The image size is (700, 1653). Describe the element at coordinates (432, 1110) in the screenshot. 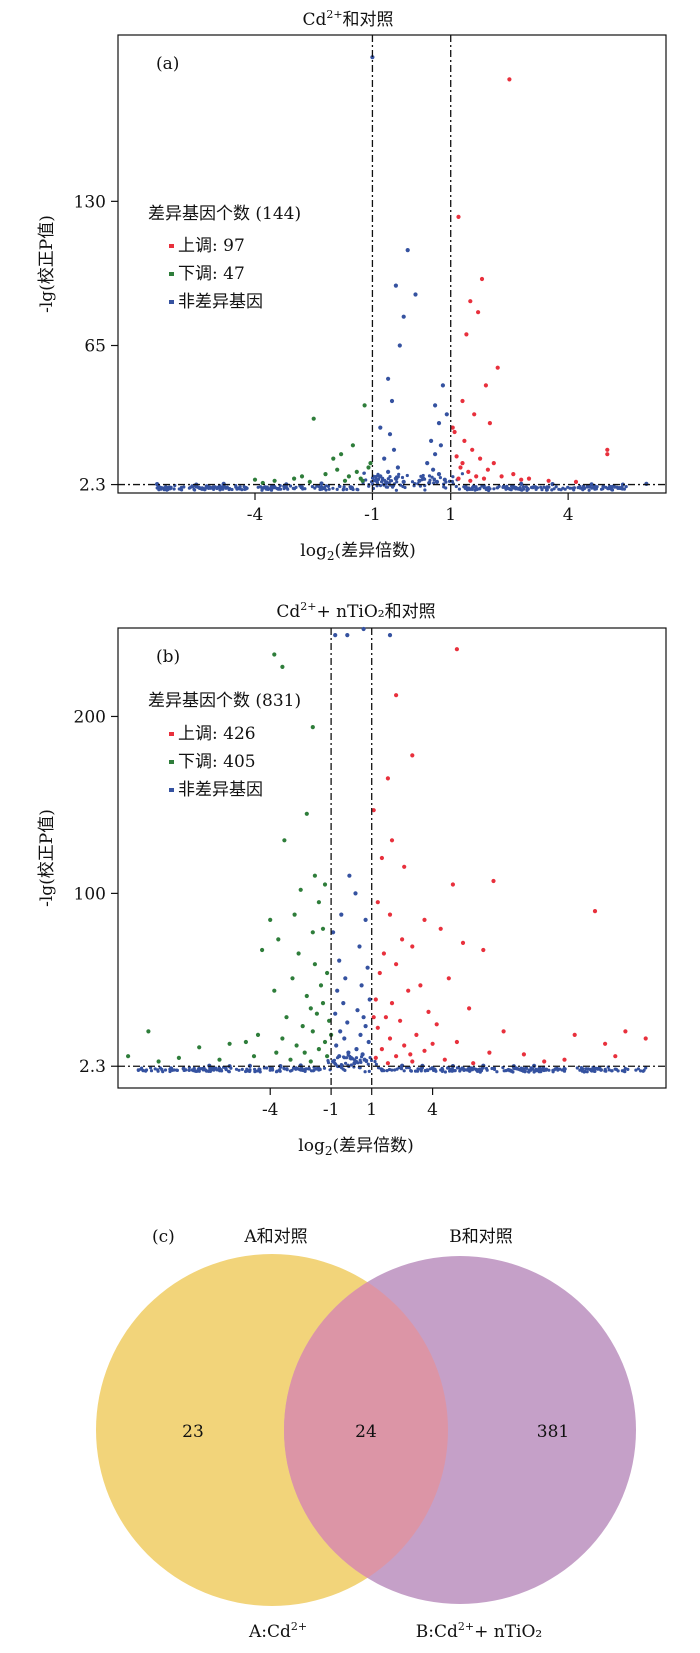

I see `plot-b-x-tick-label: 4` at that location.